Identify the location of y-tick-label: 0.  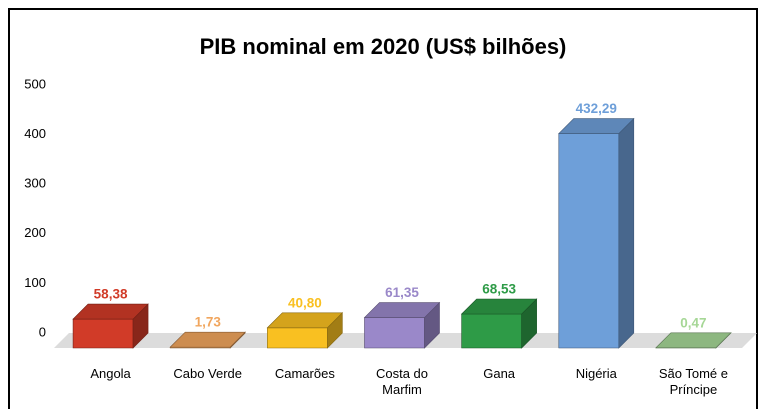
(42, 331).